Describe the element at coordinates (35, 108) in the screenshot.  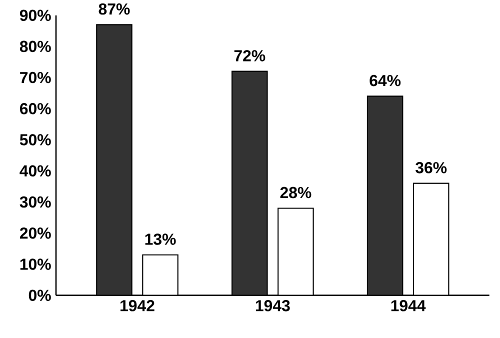
I see `y-tick-label: 60%` at that location.